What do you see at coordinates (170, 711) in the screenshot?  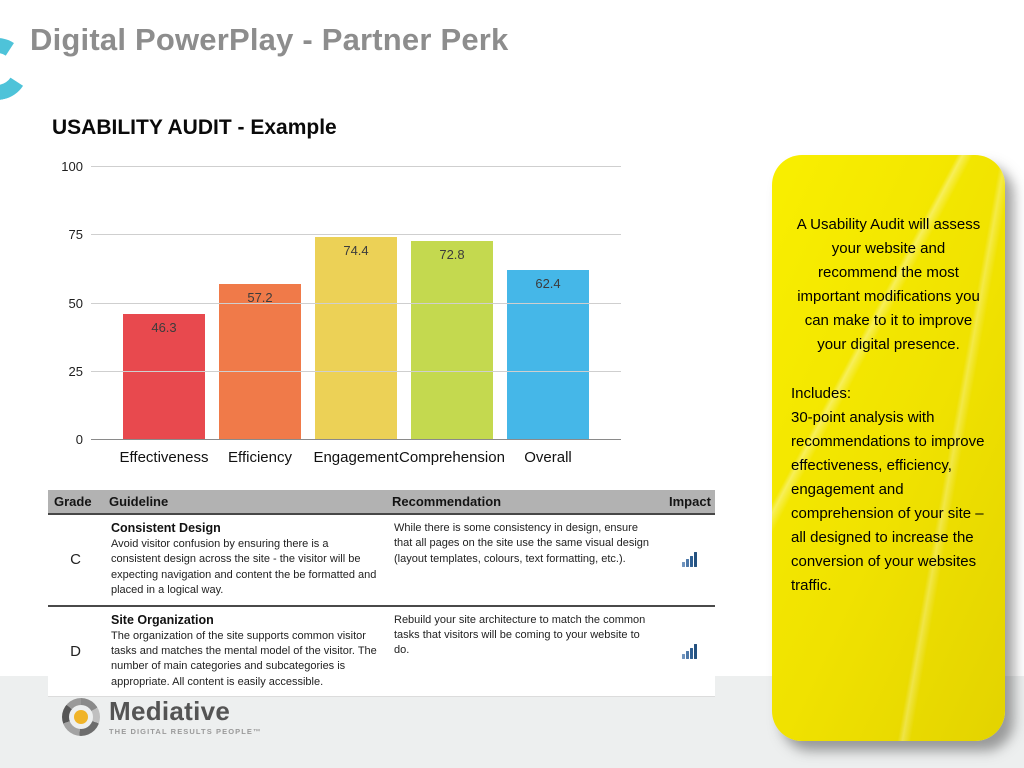 I see `logo-text: Mediative` at bounding box center [170, 711].